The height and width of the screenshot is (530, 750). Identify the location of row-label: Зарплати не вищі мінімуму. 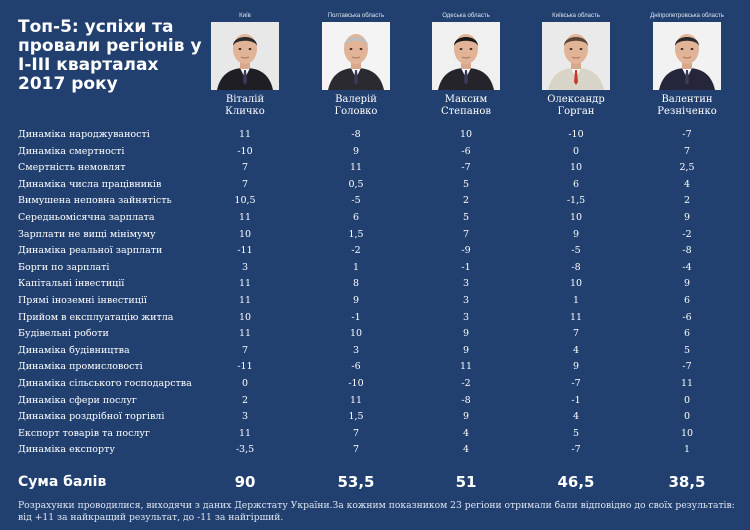
(87, 234).